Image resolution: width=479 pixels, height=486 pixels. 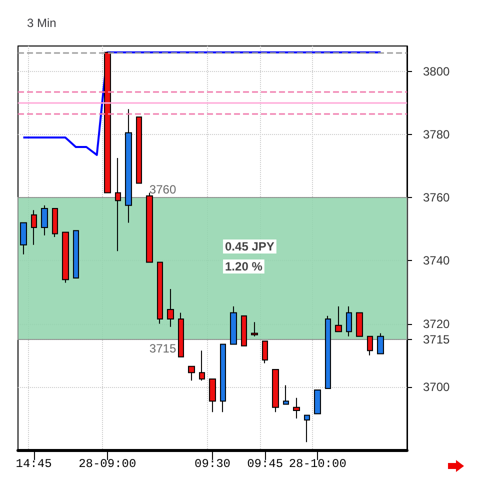 I want to click on x-tick-label: 28-09:00, so click(x=107, y=464).